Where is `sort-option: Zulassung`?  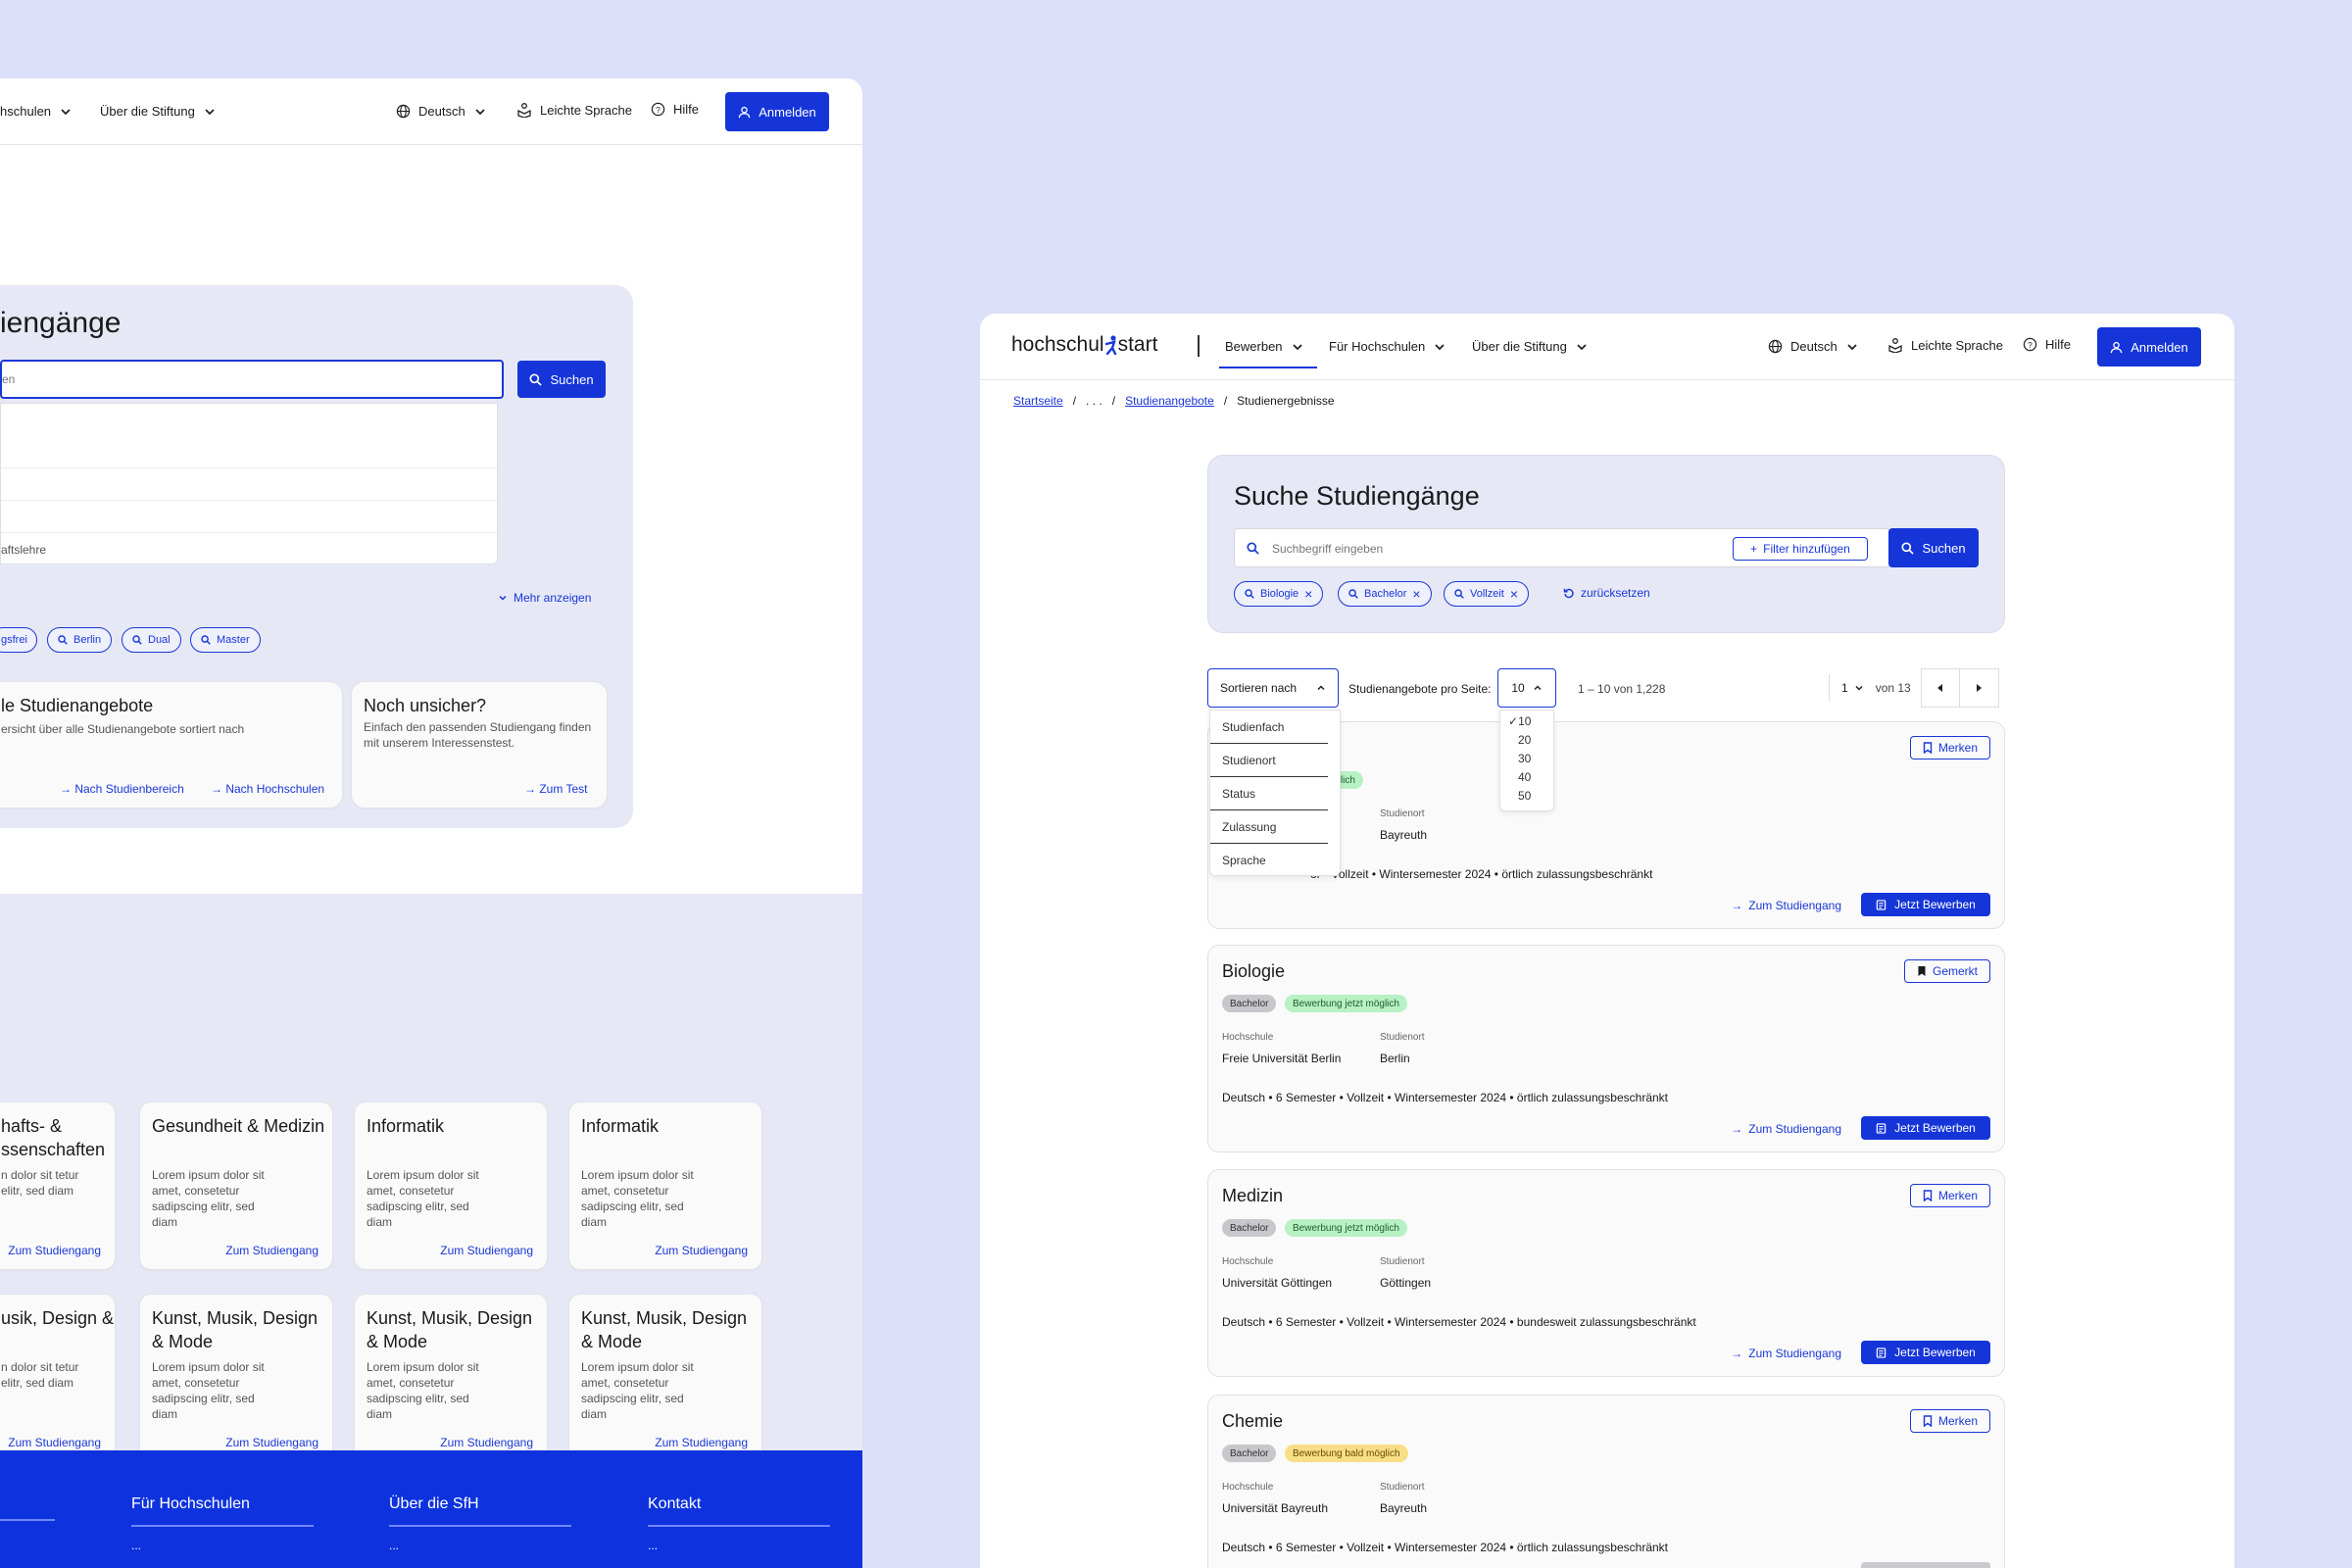
sort-option: Zulassung is located at coordinates (1269, 827).